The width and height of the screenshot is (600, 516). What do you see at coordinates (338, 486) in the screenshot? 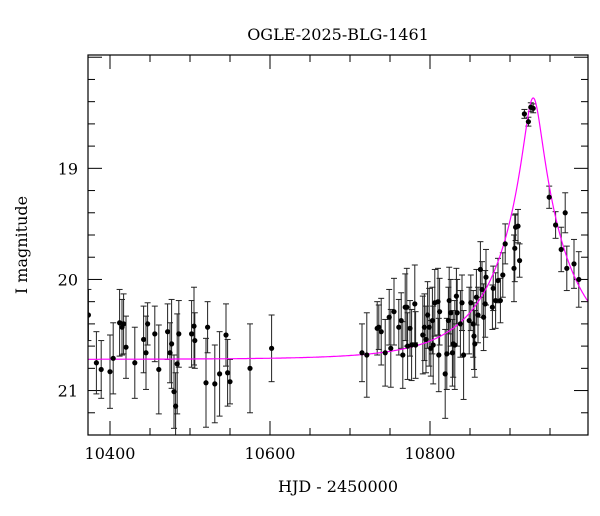
I see `x-axis-label: HJD - 2450000` at bounding box center [338, 486].